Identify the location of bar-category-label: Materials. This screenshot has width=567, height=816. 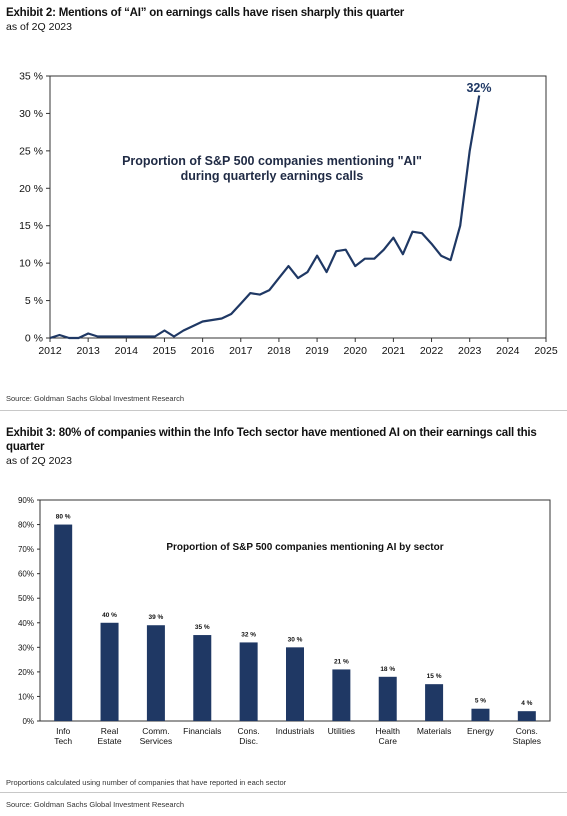
(434, 731).